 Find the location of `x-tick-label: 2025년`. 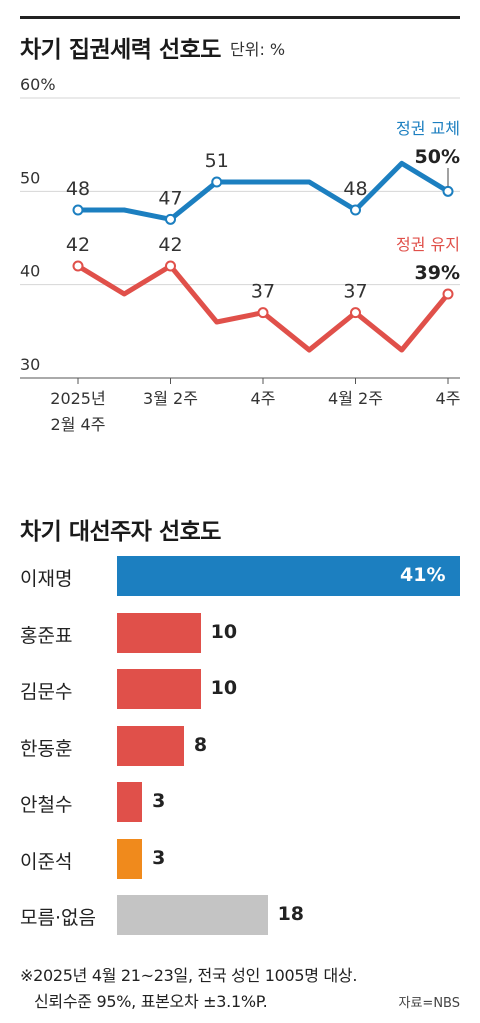

x-tick-label: 2025년 is located at coordinates (77, 398).